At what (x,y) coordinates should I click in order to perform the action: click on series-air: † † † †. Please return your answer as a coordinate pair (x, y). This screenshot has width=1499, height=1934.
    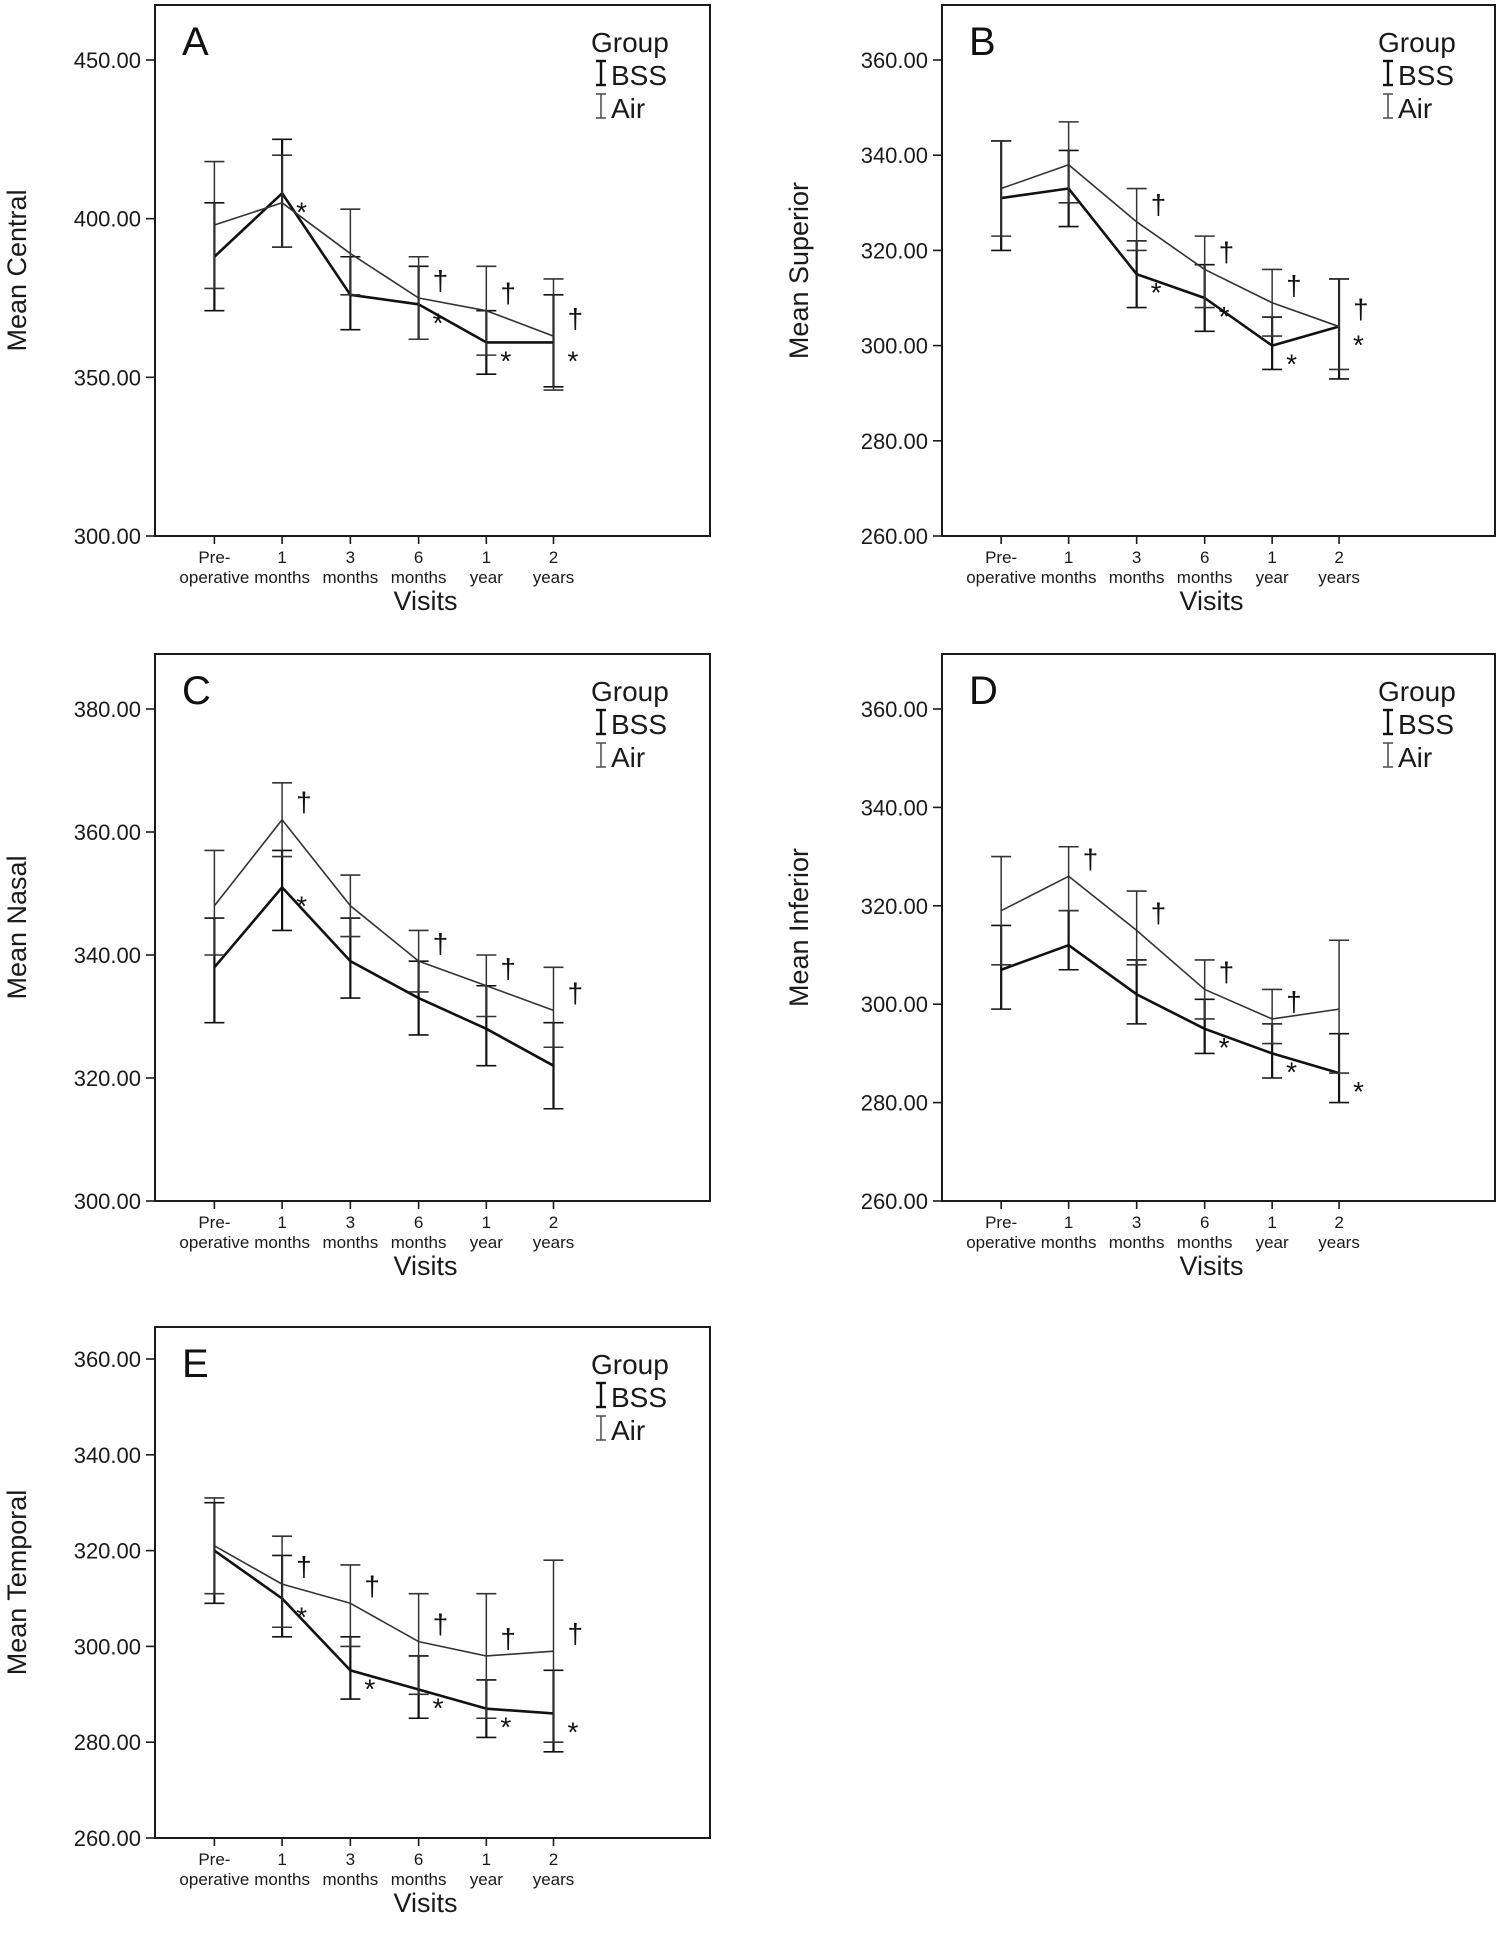
    Looking at the image, I should click on (393, 915).